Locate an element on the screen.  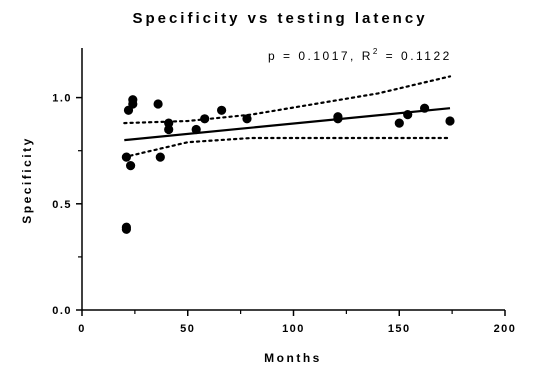
stats-annotation-superscript: 2 is located at coordinates (376, 51).